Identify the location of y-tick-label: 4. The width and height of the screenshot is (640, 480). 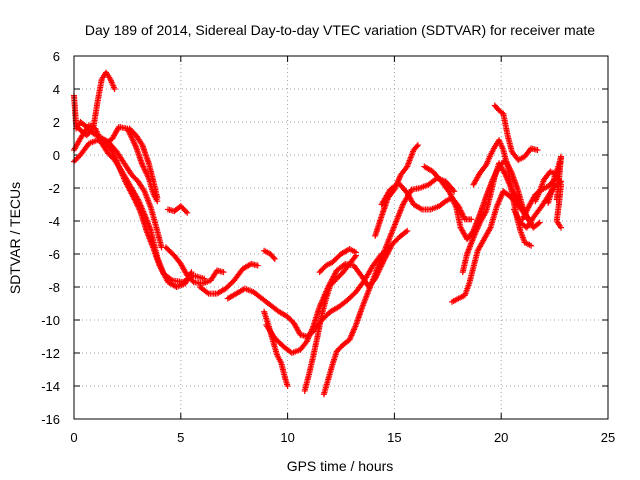
(56, 89).